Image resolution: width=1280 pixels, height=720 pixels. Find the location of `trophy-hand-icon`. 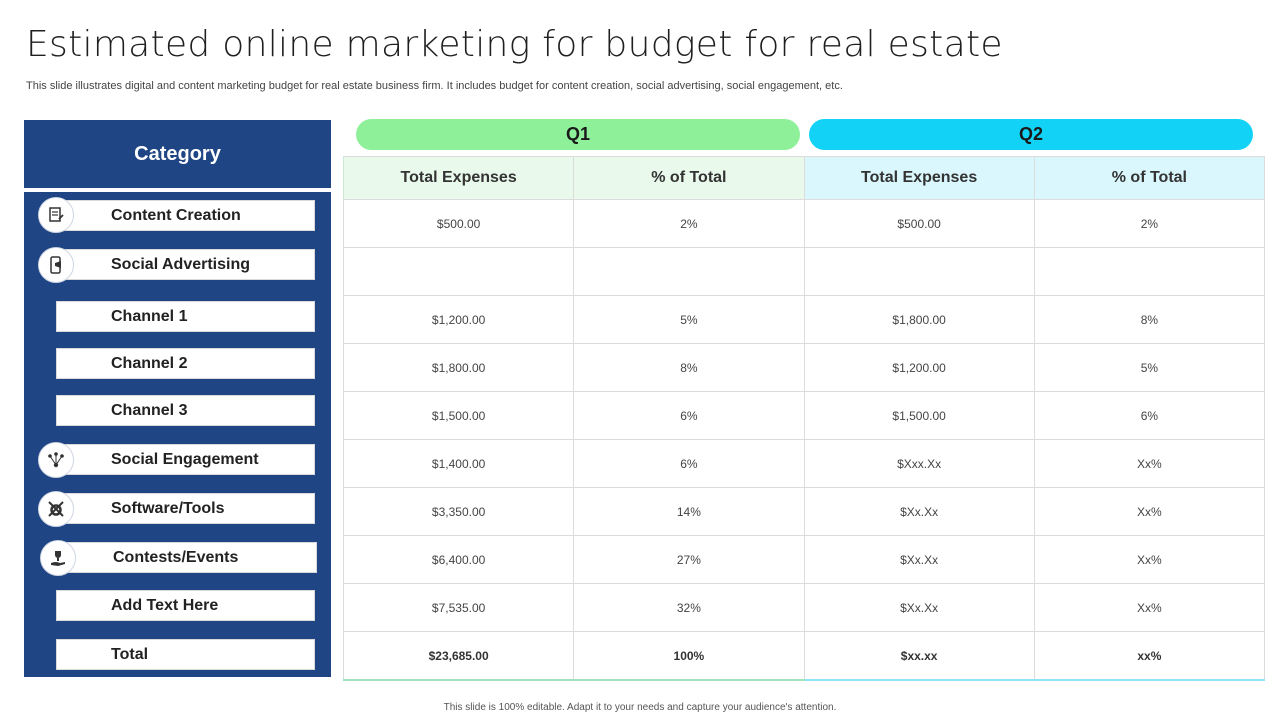

trophy-hand-icon is located at coordinates (58, 558).